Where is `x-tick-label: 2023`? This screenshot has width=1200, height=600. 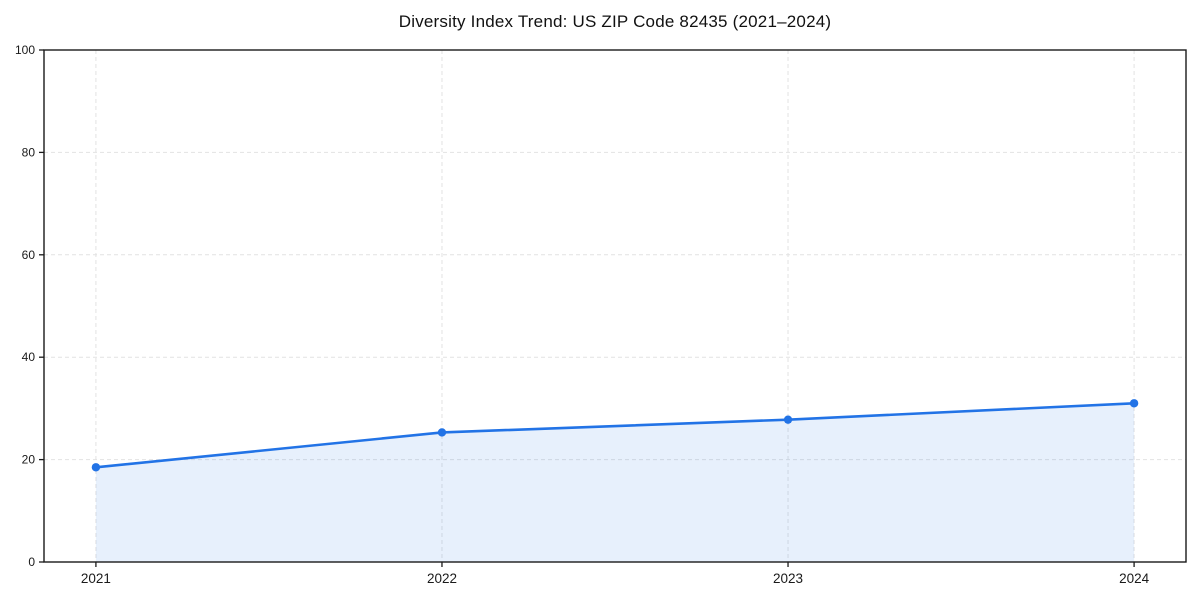
x-tick-label: 2023 is located at coordinates (788, 578).